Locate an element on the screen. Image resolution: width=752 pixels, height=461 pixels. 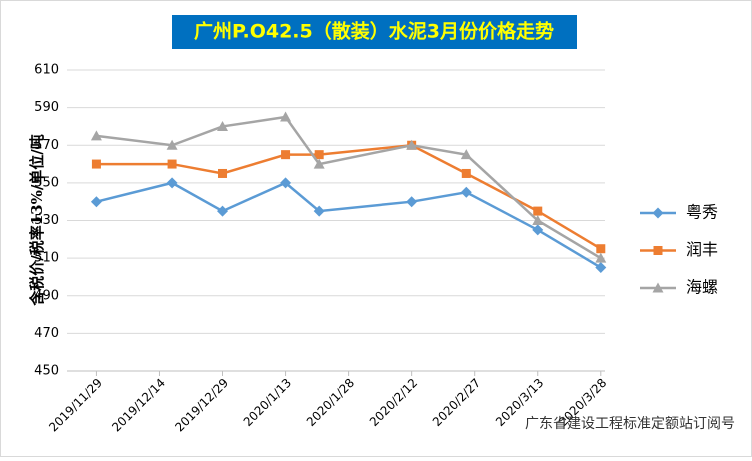
legend-item: 粤秀 is located at coordinates (679, 212).